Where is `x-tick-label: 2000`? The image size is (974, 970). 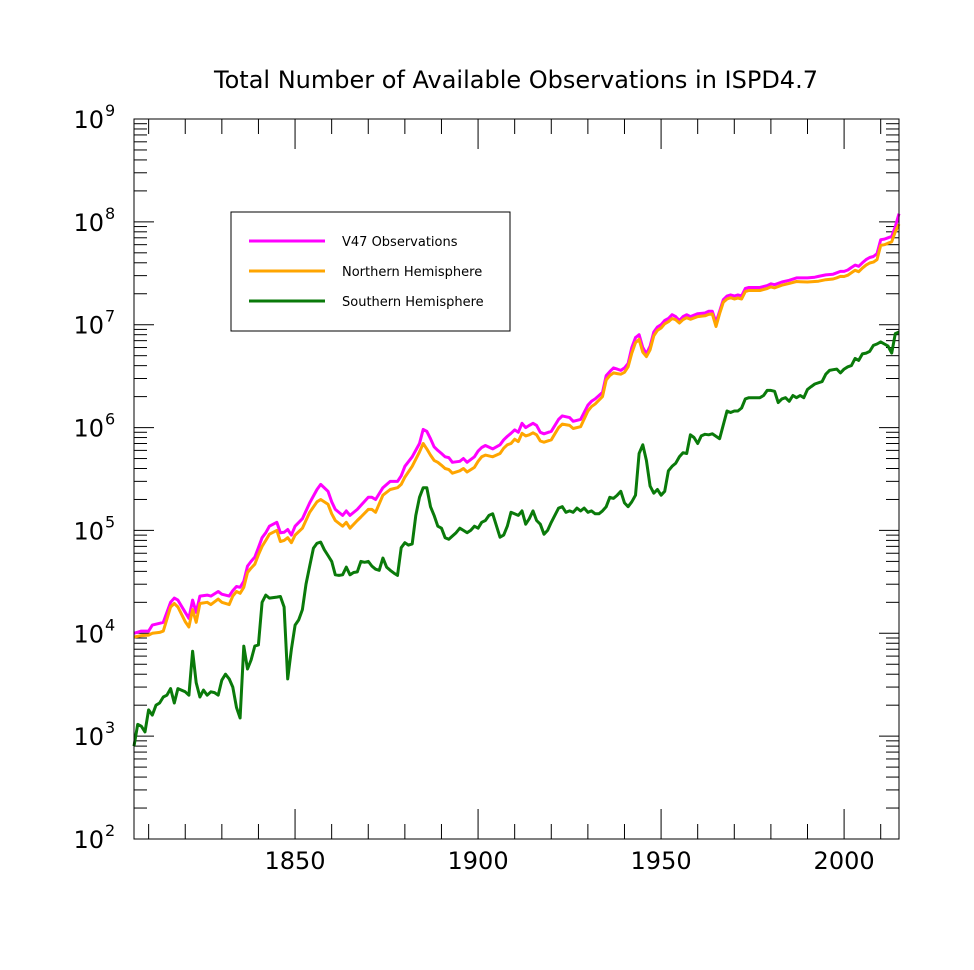 x-tick-label: 2000 is located at coordinates (844, 861).